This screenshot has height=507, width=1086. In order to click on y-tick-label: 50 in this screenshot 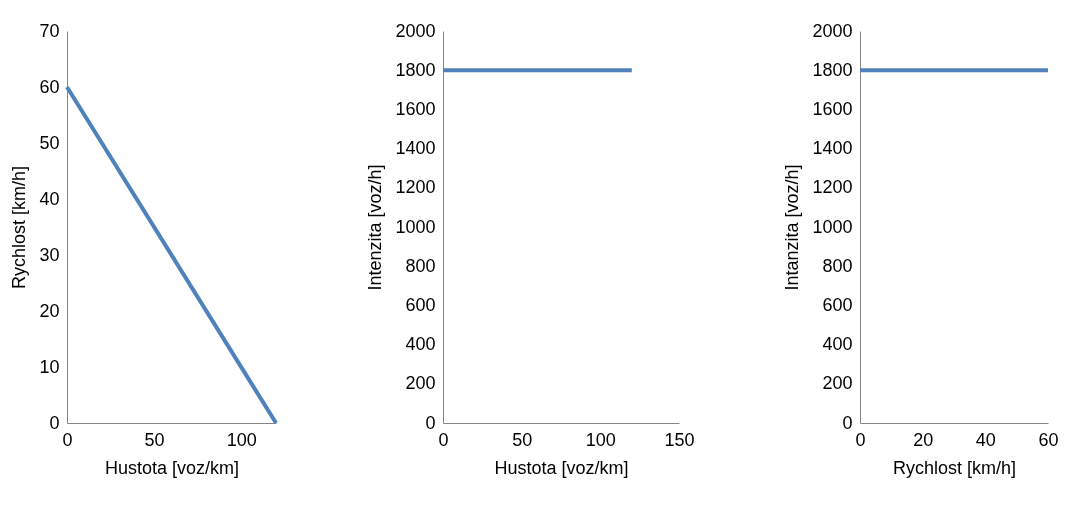, I will do `click(49, 142)`.